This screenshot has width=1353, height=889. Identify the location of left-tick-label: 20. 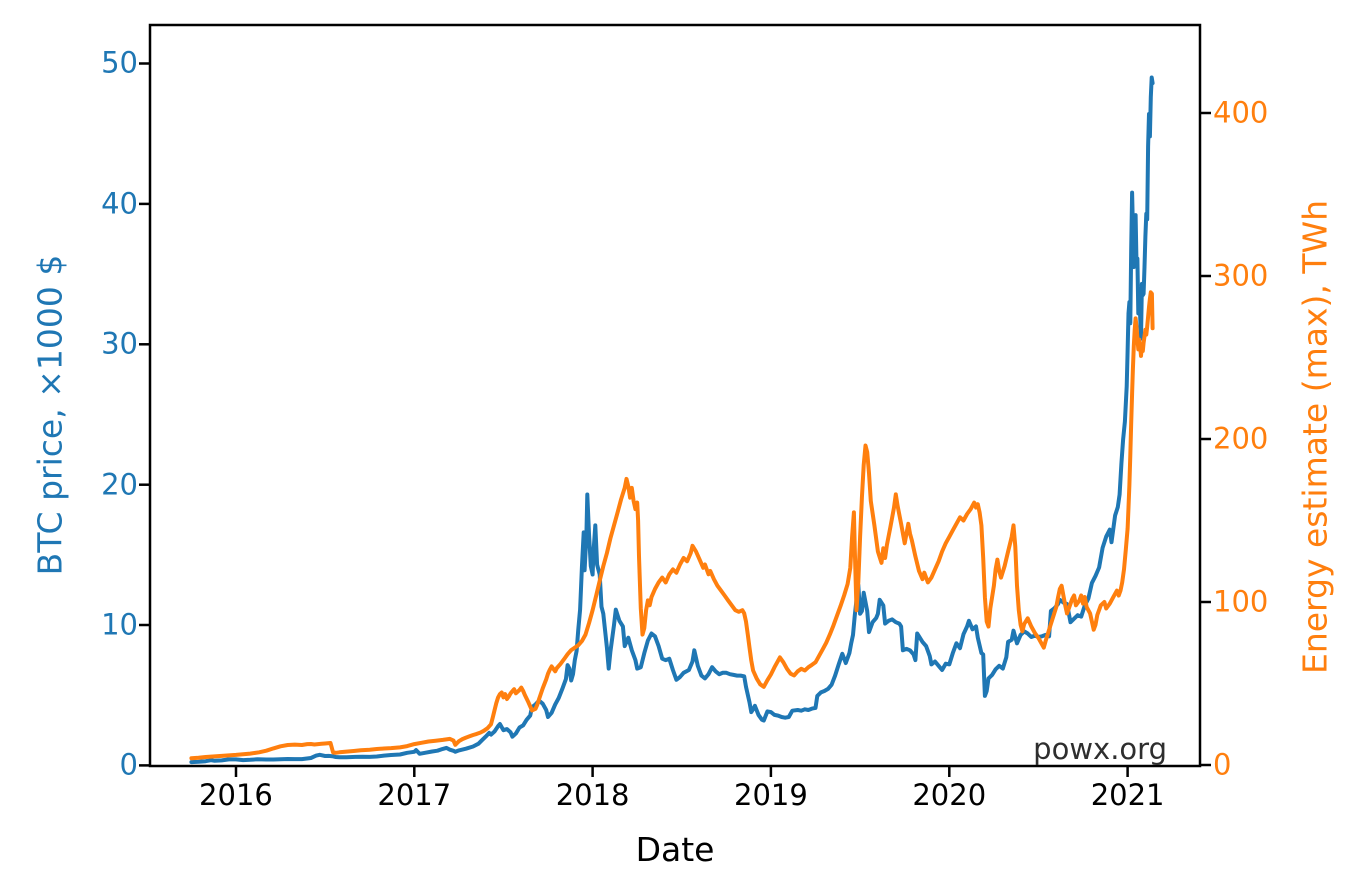
(119, 484).